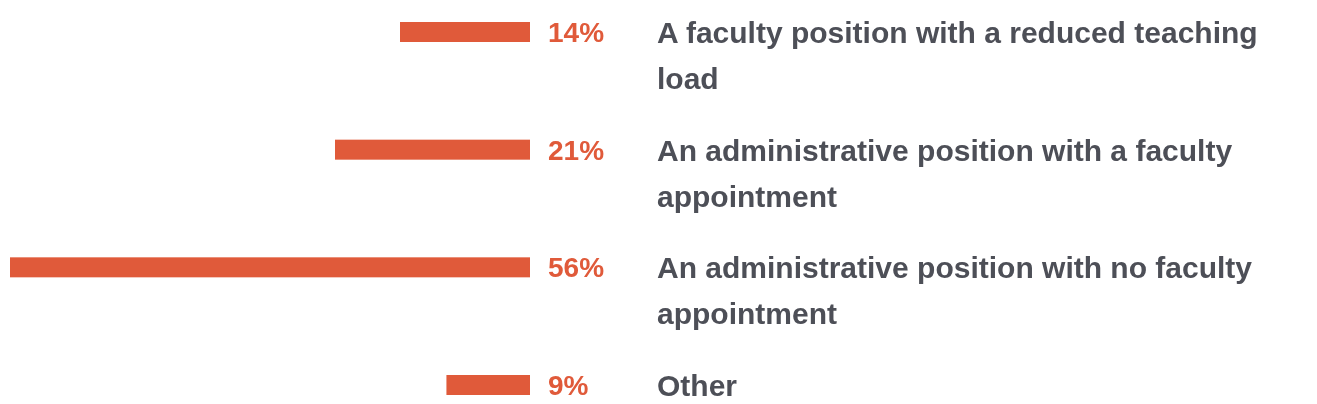 The width and height of the screenshot is (1317, 404). What do you see at coordinates (576, 268) in the screenshot?
I see `data-label: 56%` at bounding box center [576, 268].